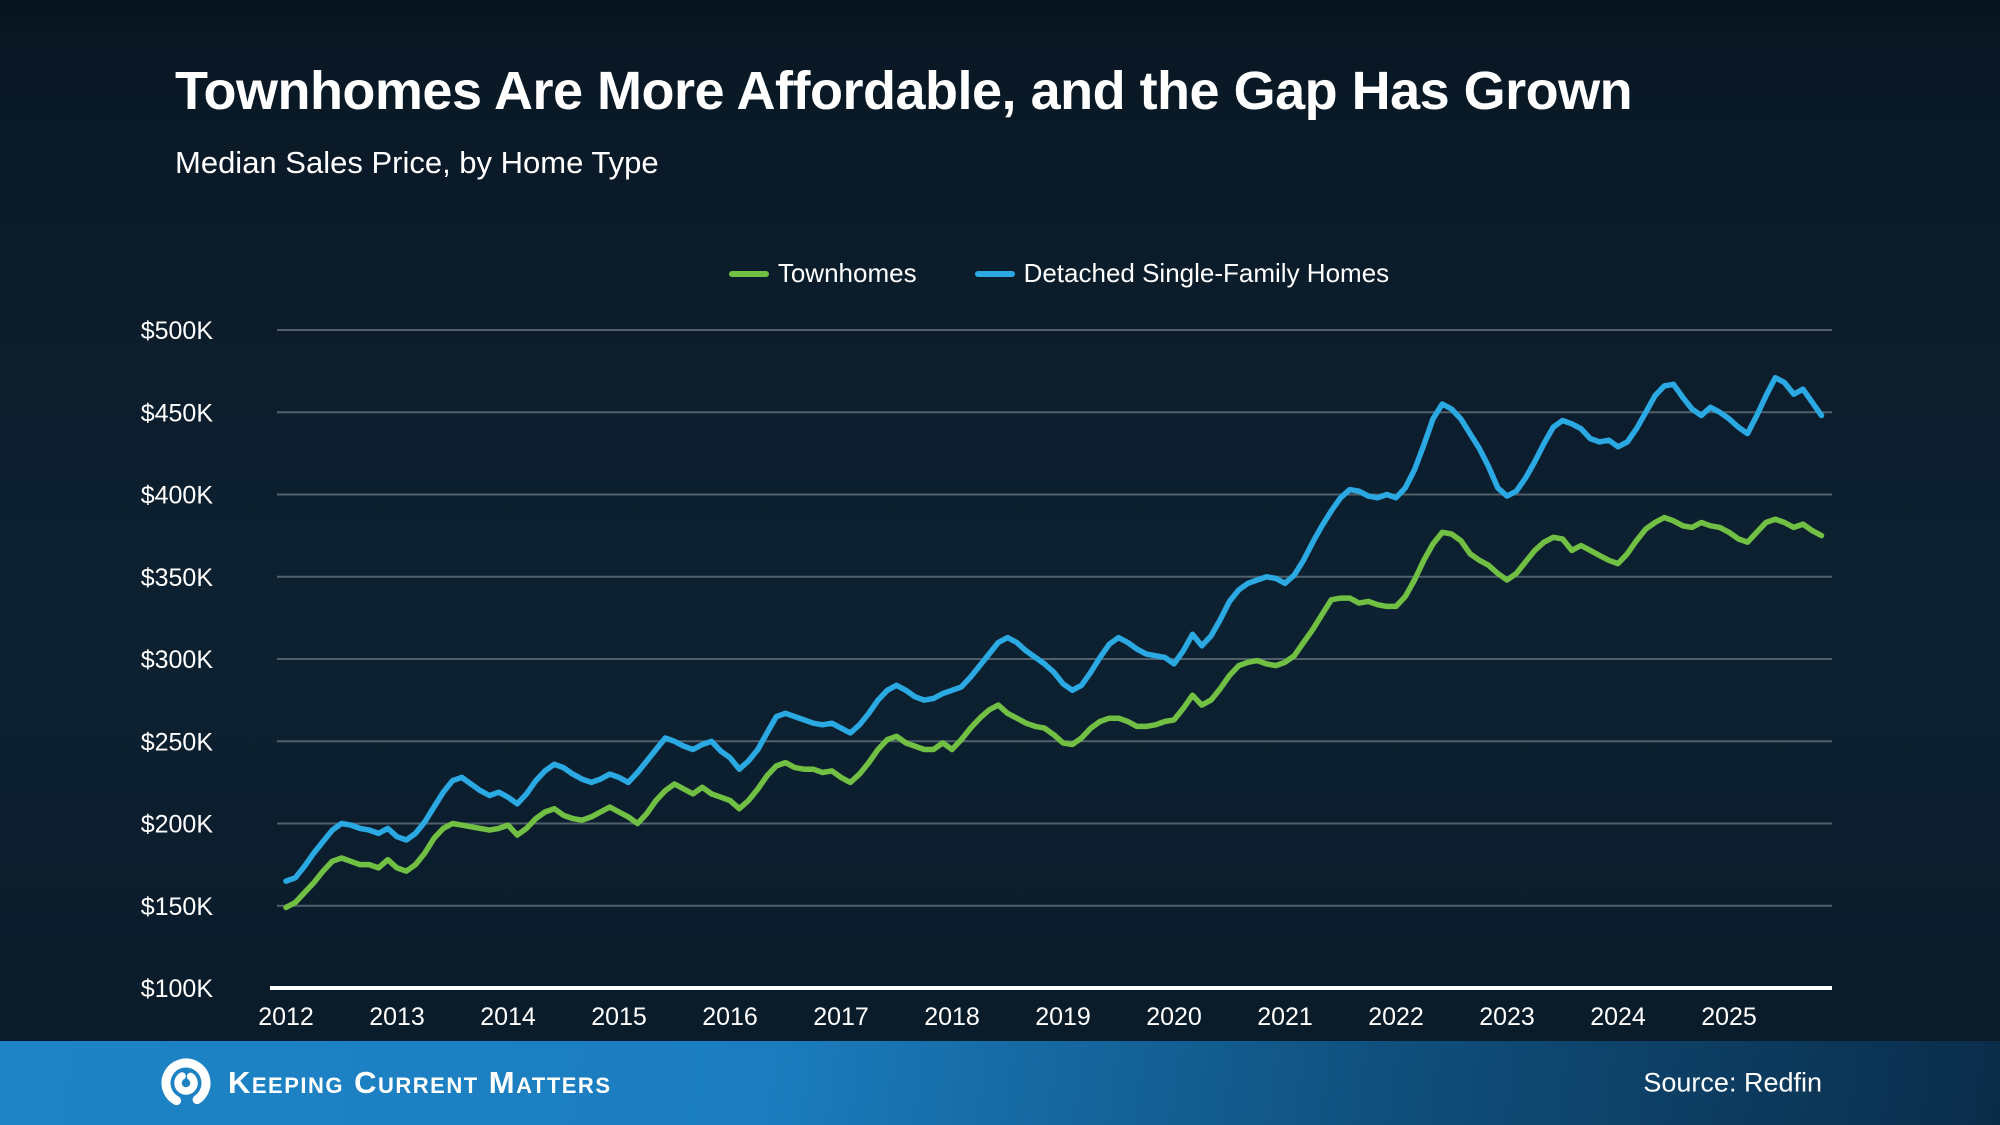  I want to click on x-axis-tick-label: 2022, so click(1396, 1017).